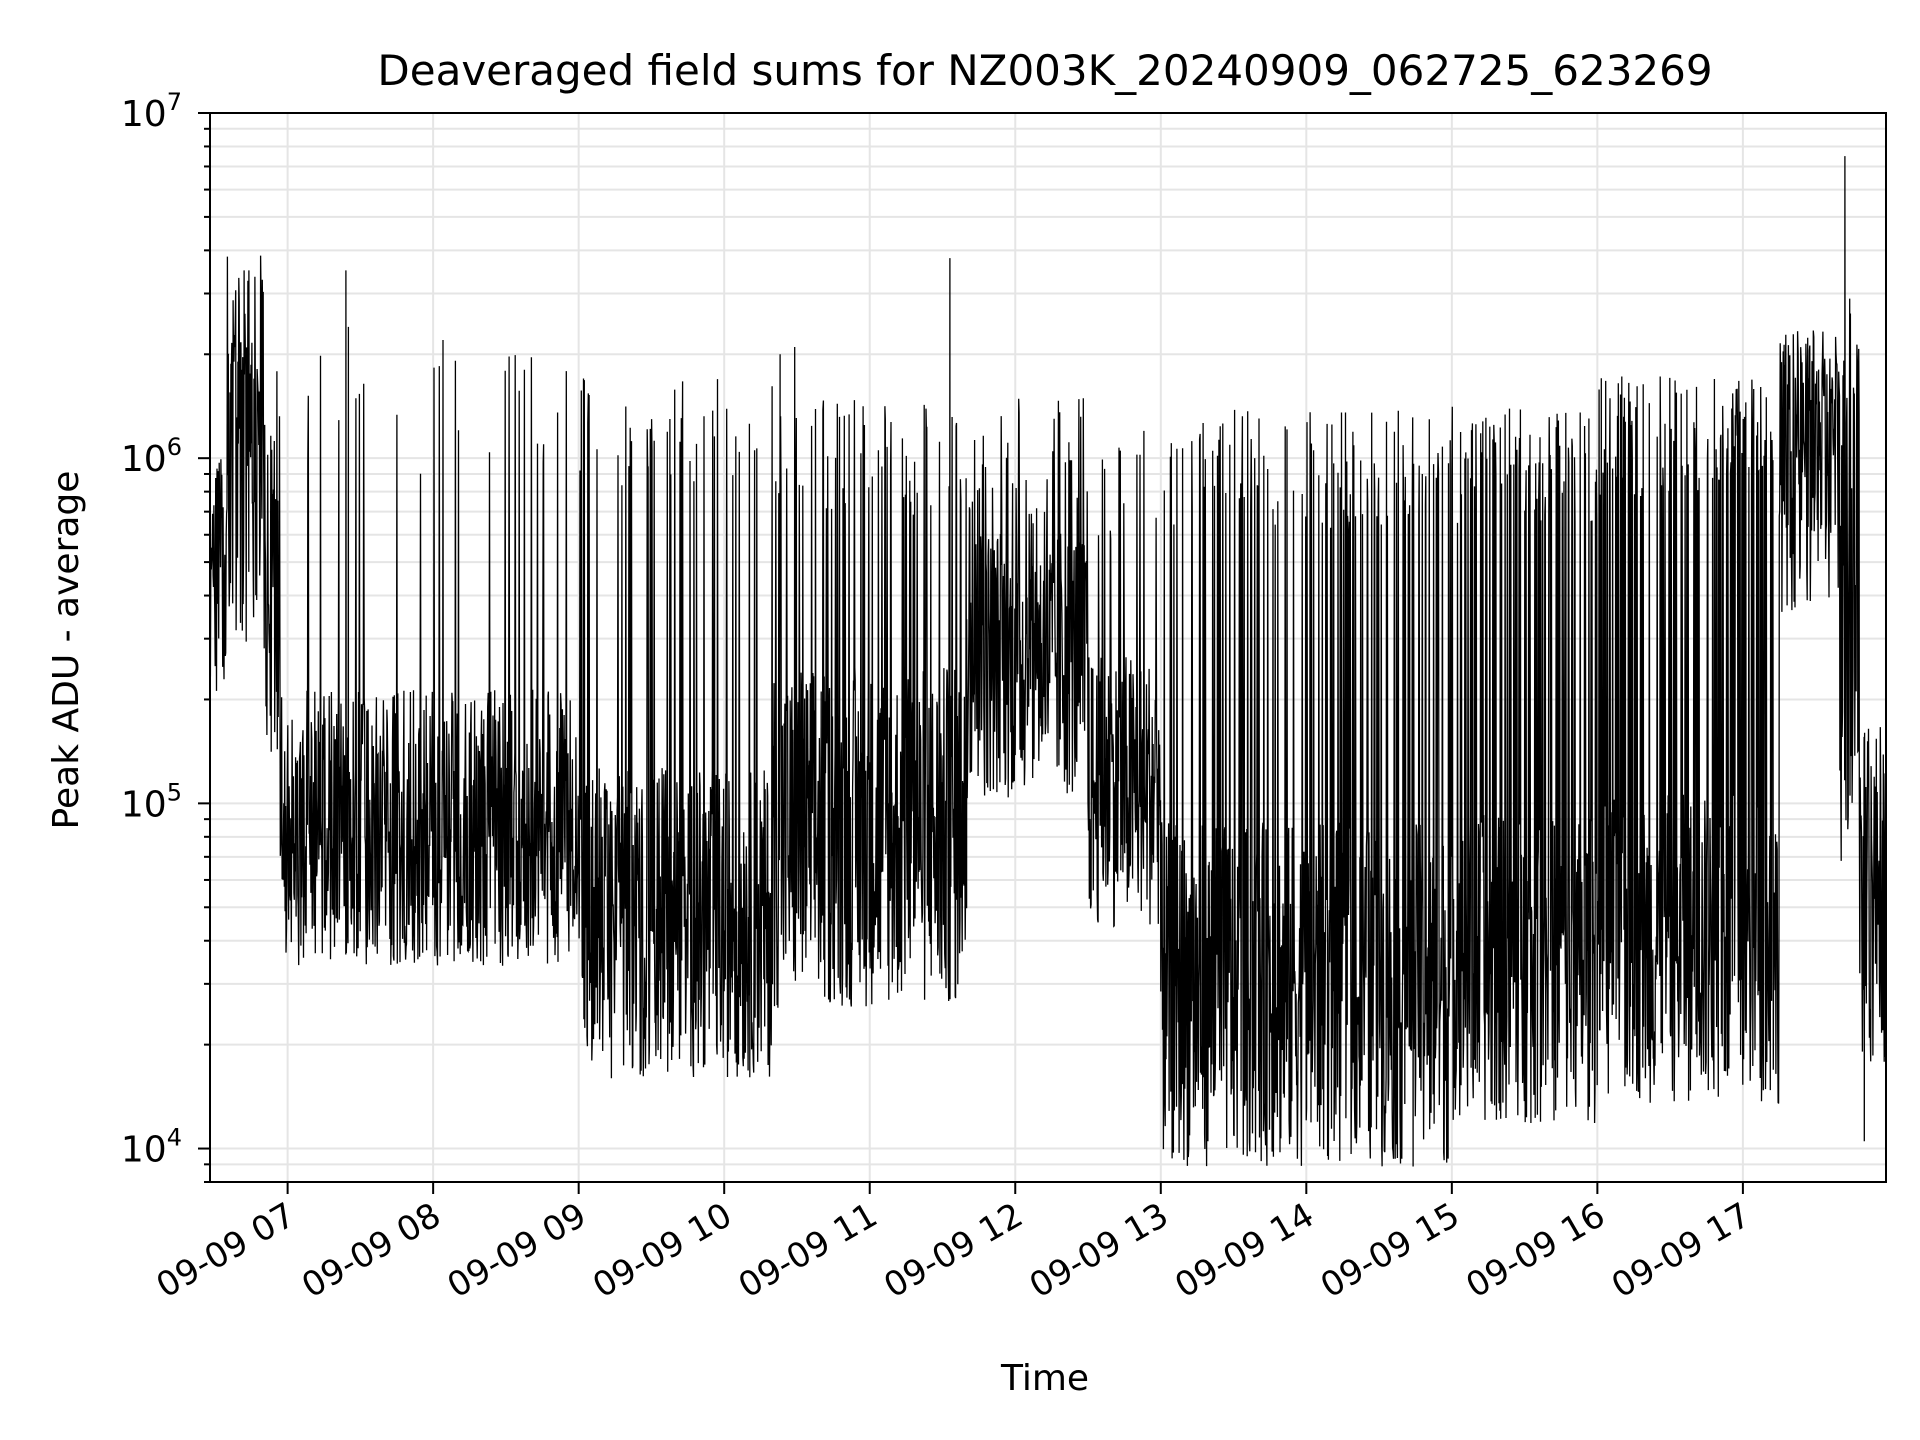 The image size is (1920, 1440). Describe the element at coordinates (66, 650) in the screenshot. I see `y-axis-label: Peak ADU - average` at that location.